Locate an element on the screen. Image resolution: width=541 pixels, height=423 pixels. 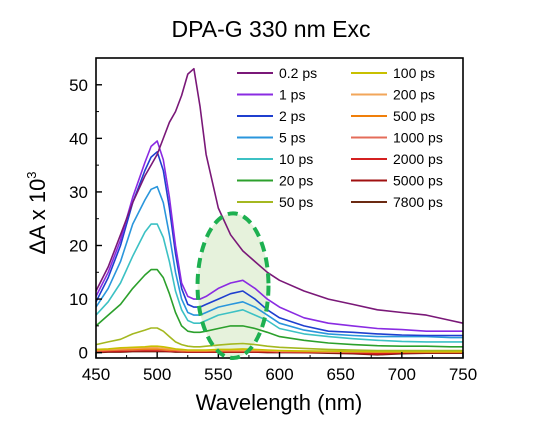
annotation-ellipse is located at coordinates (233, 285).